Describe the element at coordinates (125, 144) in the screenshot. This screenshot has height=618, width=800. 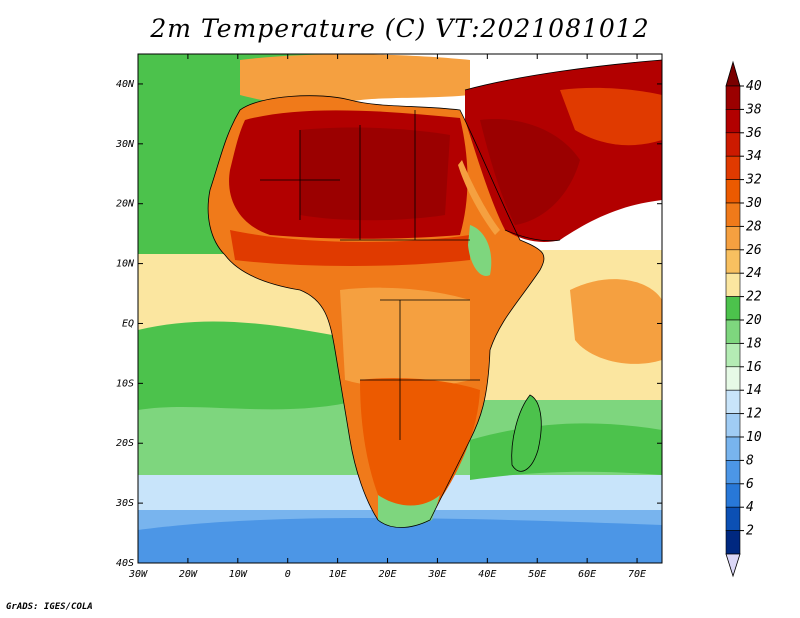
I see `lat-label: 30N` at that location.